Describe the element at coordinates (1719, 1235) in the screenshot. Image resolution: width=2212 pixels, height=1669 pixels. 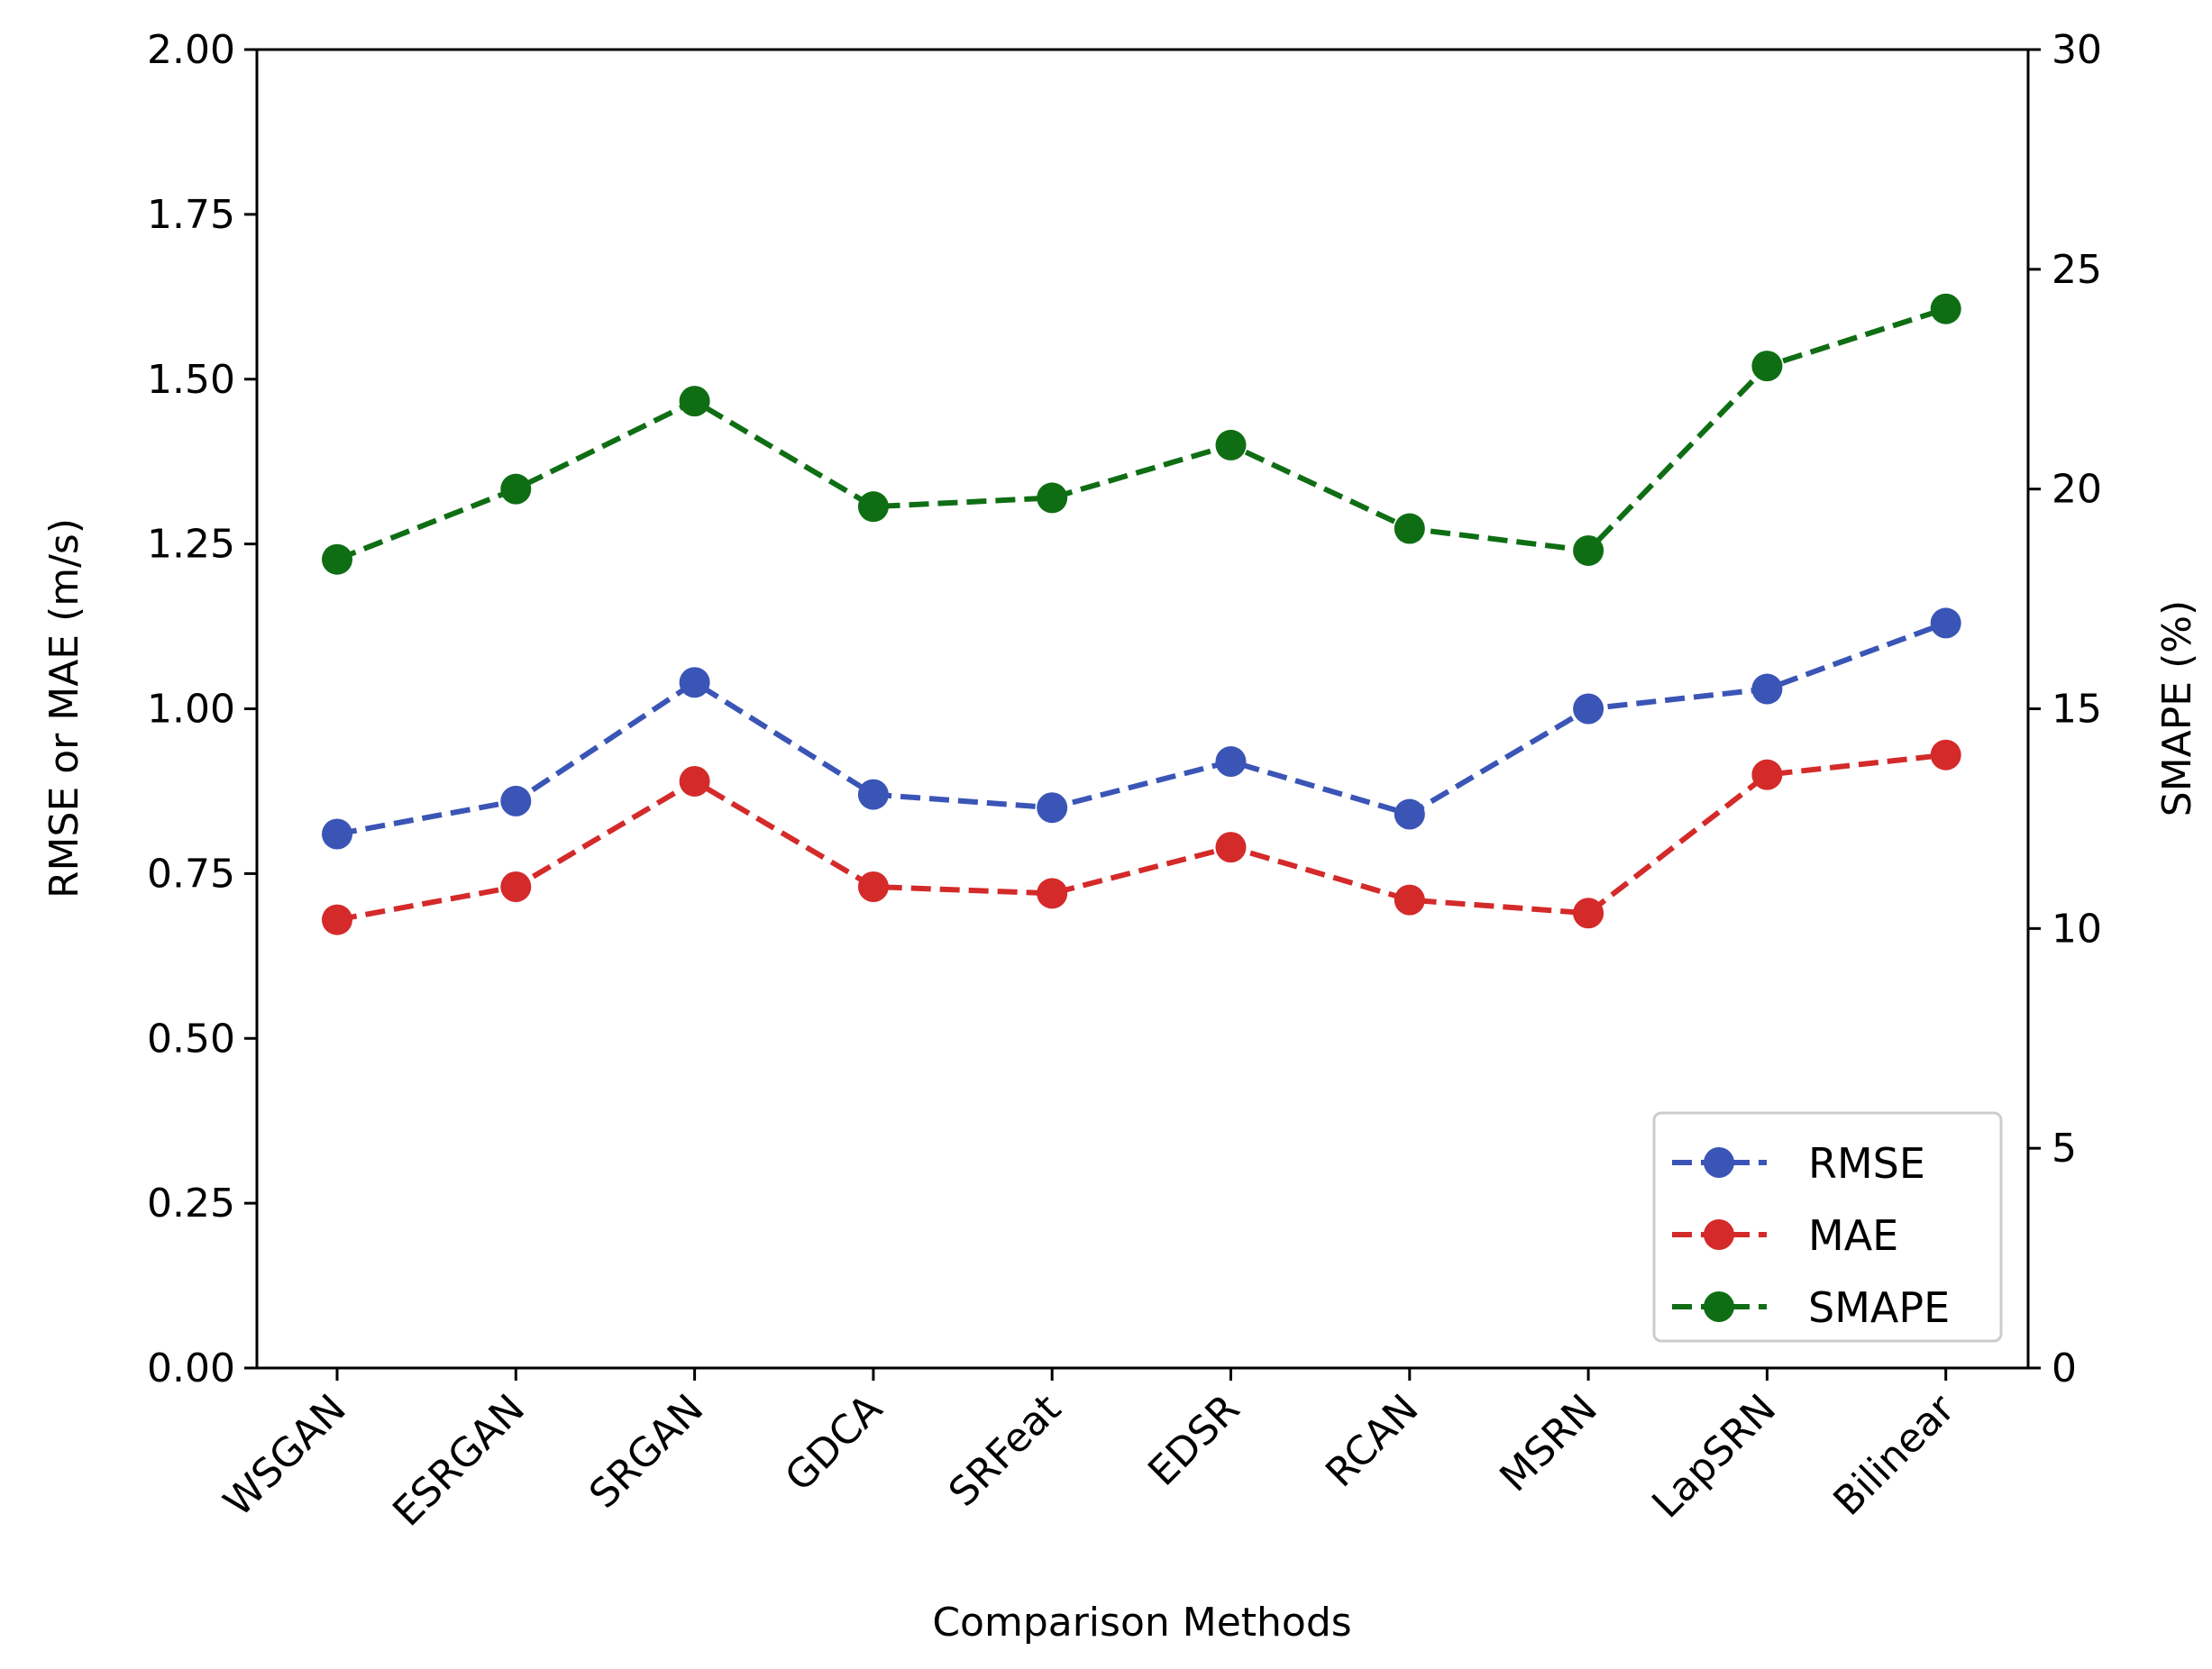
I see `legend-marker-mae` at that location.